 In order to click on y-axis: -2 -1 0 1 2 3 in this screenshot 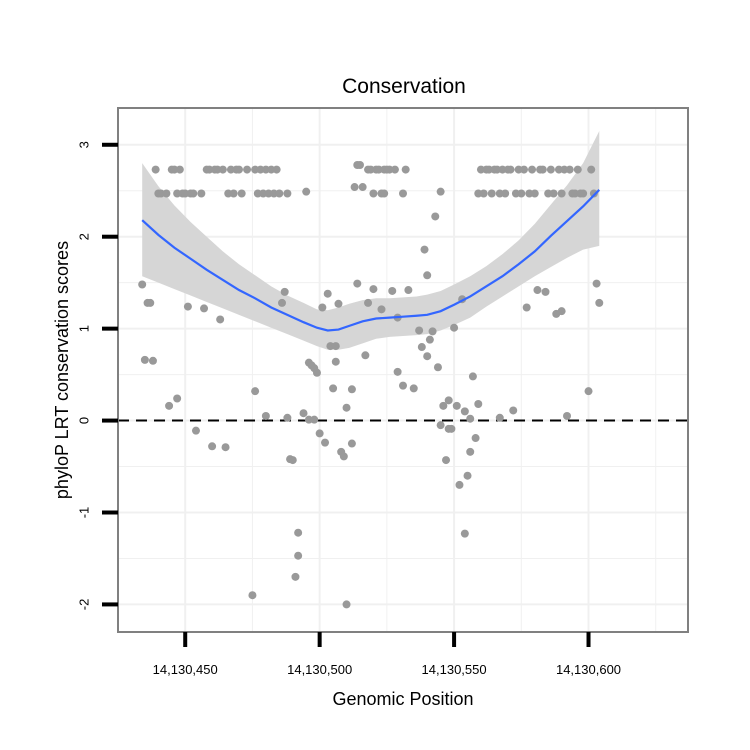, I will do `click(97, 375)`.